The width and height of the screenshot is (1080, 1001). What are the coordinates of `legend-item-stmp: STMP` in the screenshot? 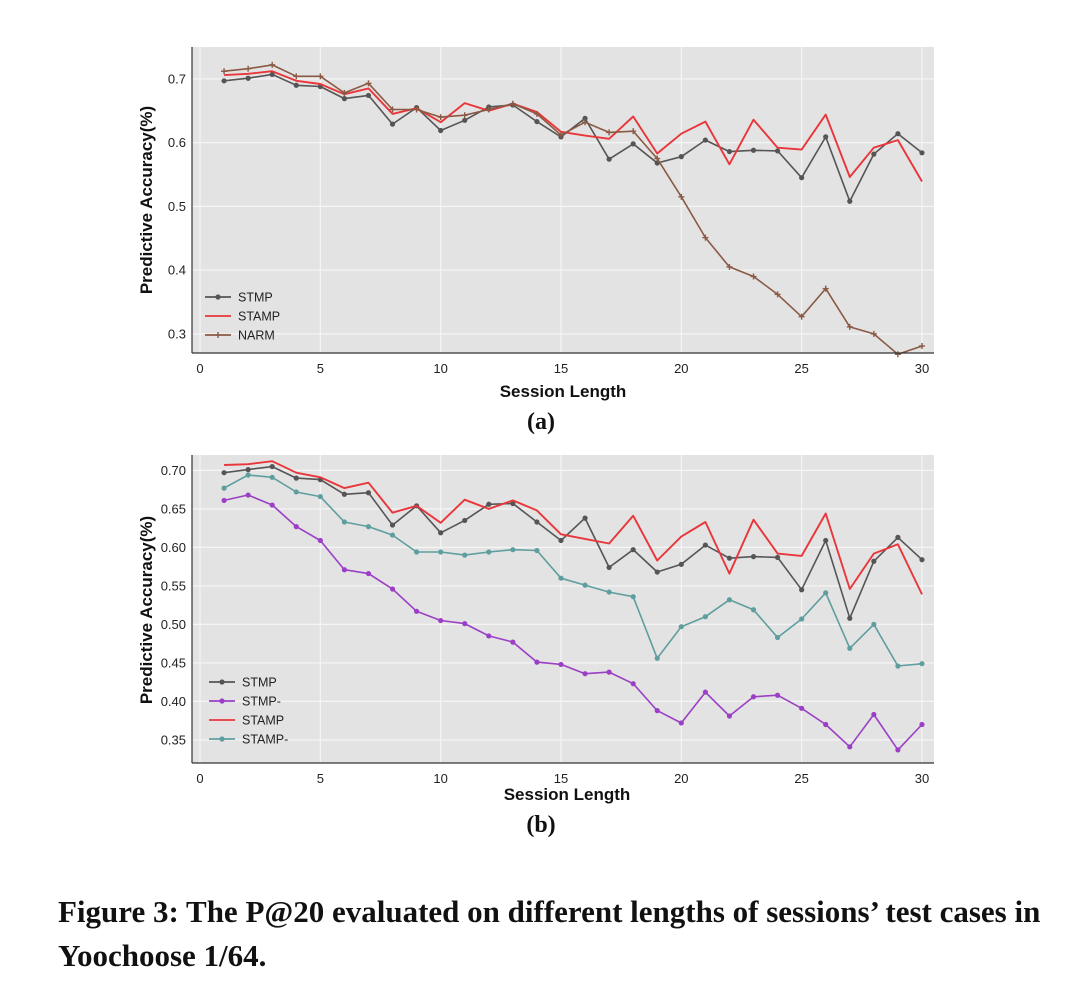 It's located at (243, 683).